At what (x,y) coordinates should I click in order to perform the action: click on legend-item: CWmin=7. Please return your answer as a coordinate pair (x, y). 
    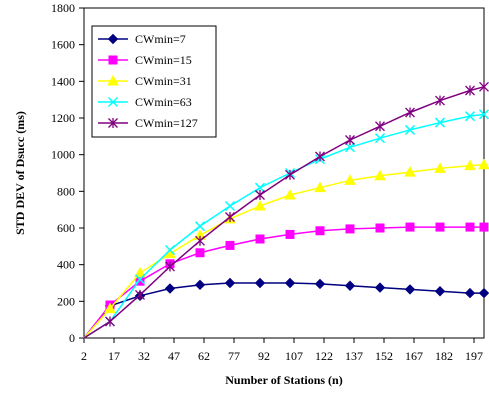
    Looking at the image, I should click on (142, 39).